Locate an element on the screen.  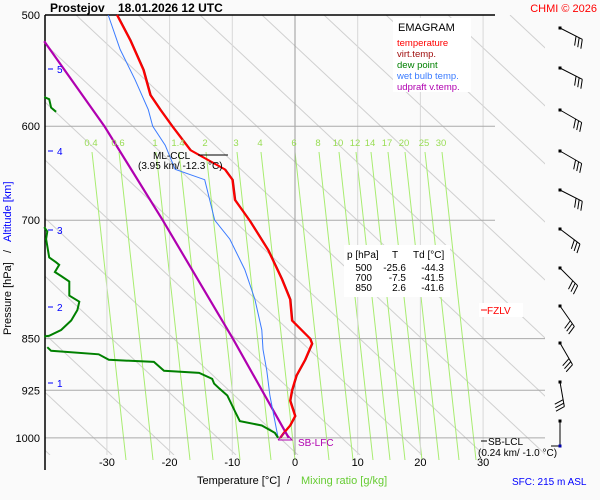
y-tick-label: 500 is located at coordinates (31, 16).